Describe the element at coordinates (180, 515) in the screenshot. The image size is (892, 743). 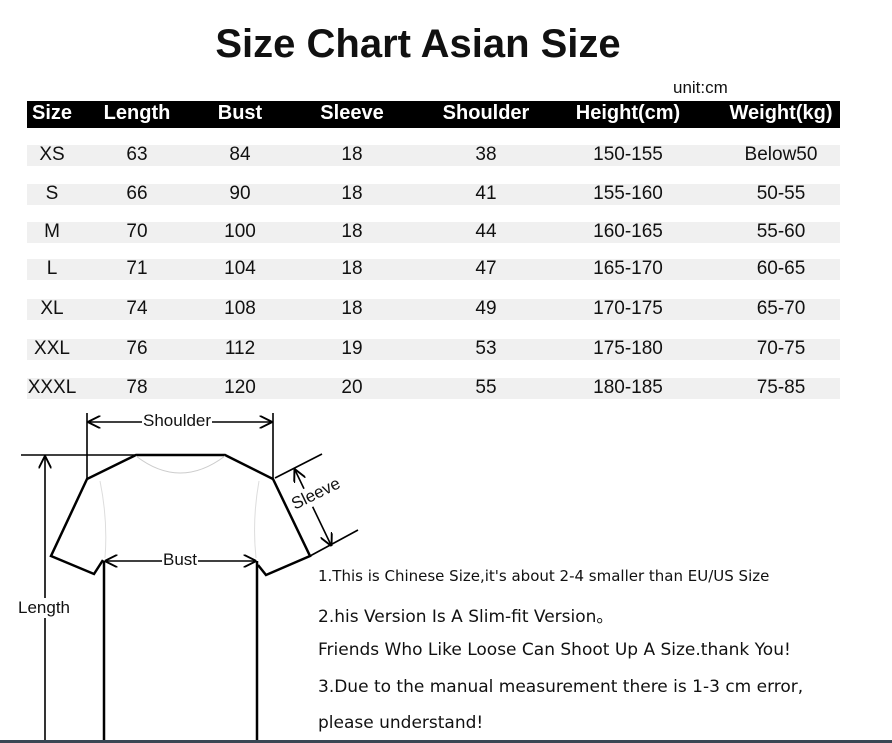
I see `tshirt-outline` at that location.